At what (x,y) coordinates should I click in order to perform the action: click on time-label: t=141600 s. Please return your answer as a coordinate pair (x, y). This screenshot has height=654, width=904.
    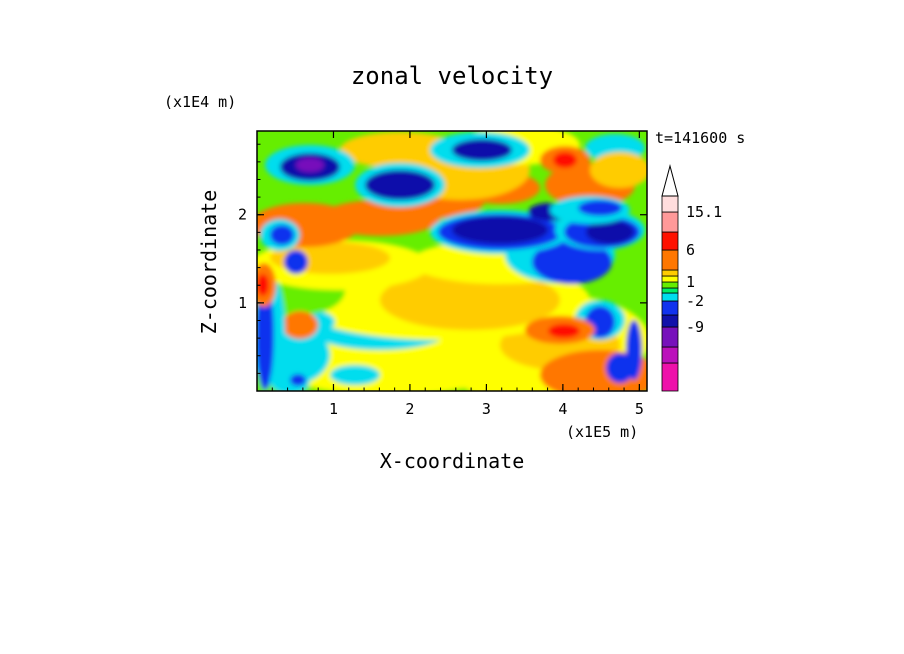
    Looking at the image, I should click on (700, 138).